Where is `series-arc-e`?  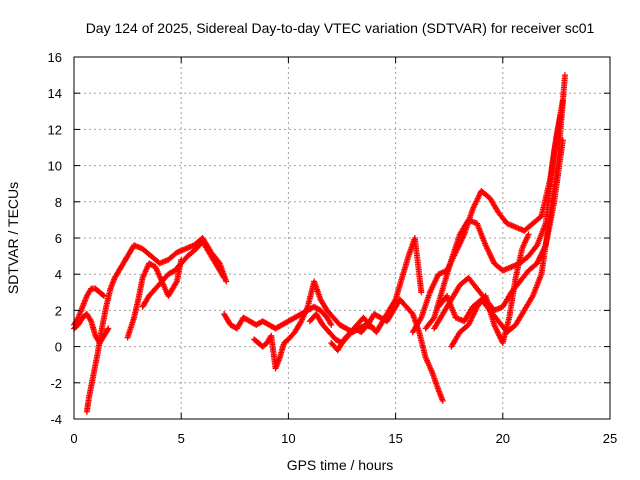 series-arc-e is located at coordinates (183, 274).